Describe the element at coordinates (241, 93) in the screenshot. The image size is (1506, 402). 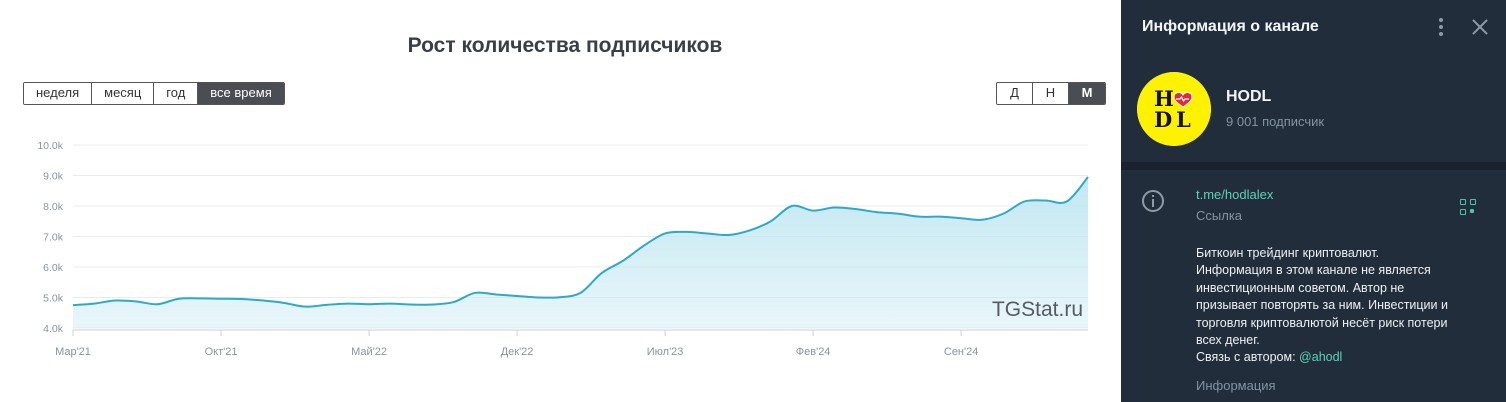
I see `range-all-time-button: все время` at that location.